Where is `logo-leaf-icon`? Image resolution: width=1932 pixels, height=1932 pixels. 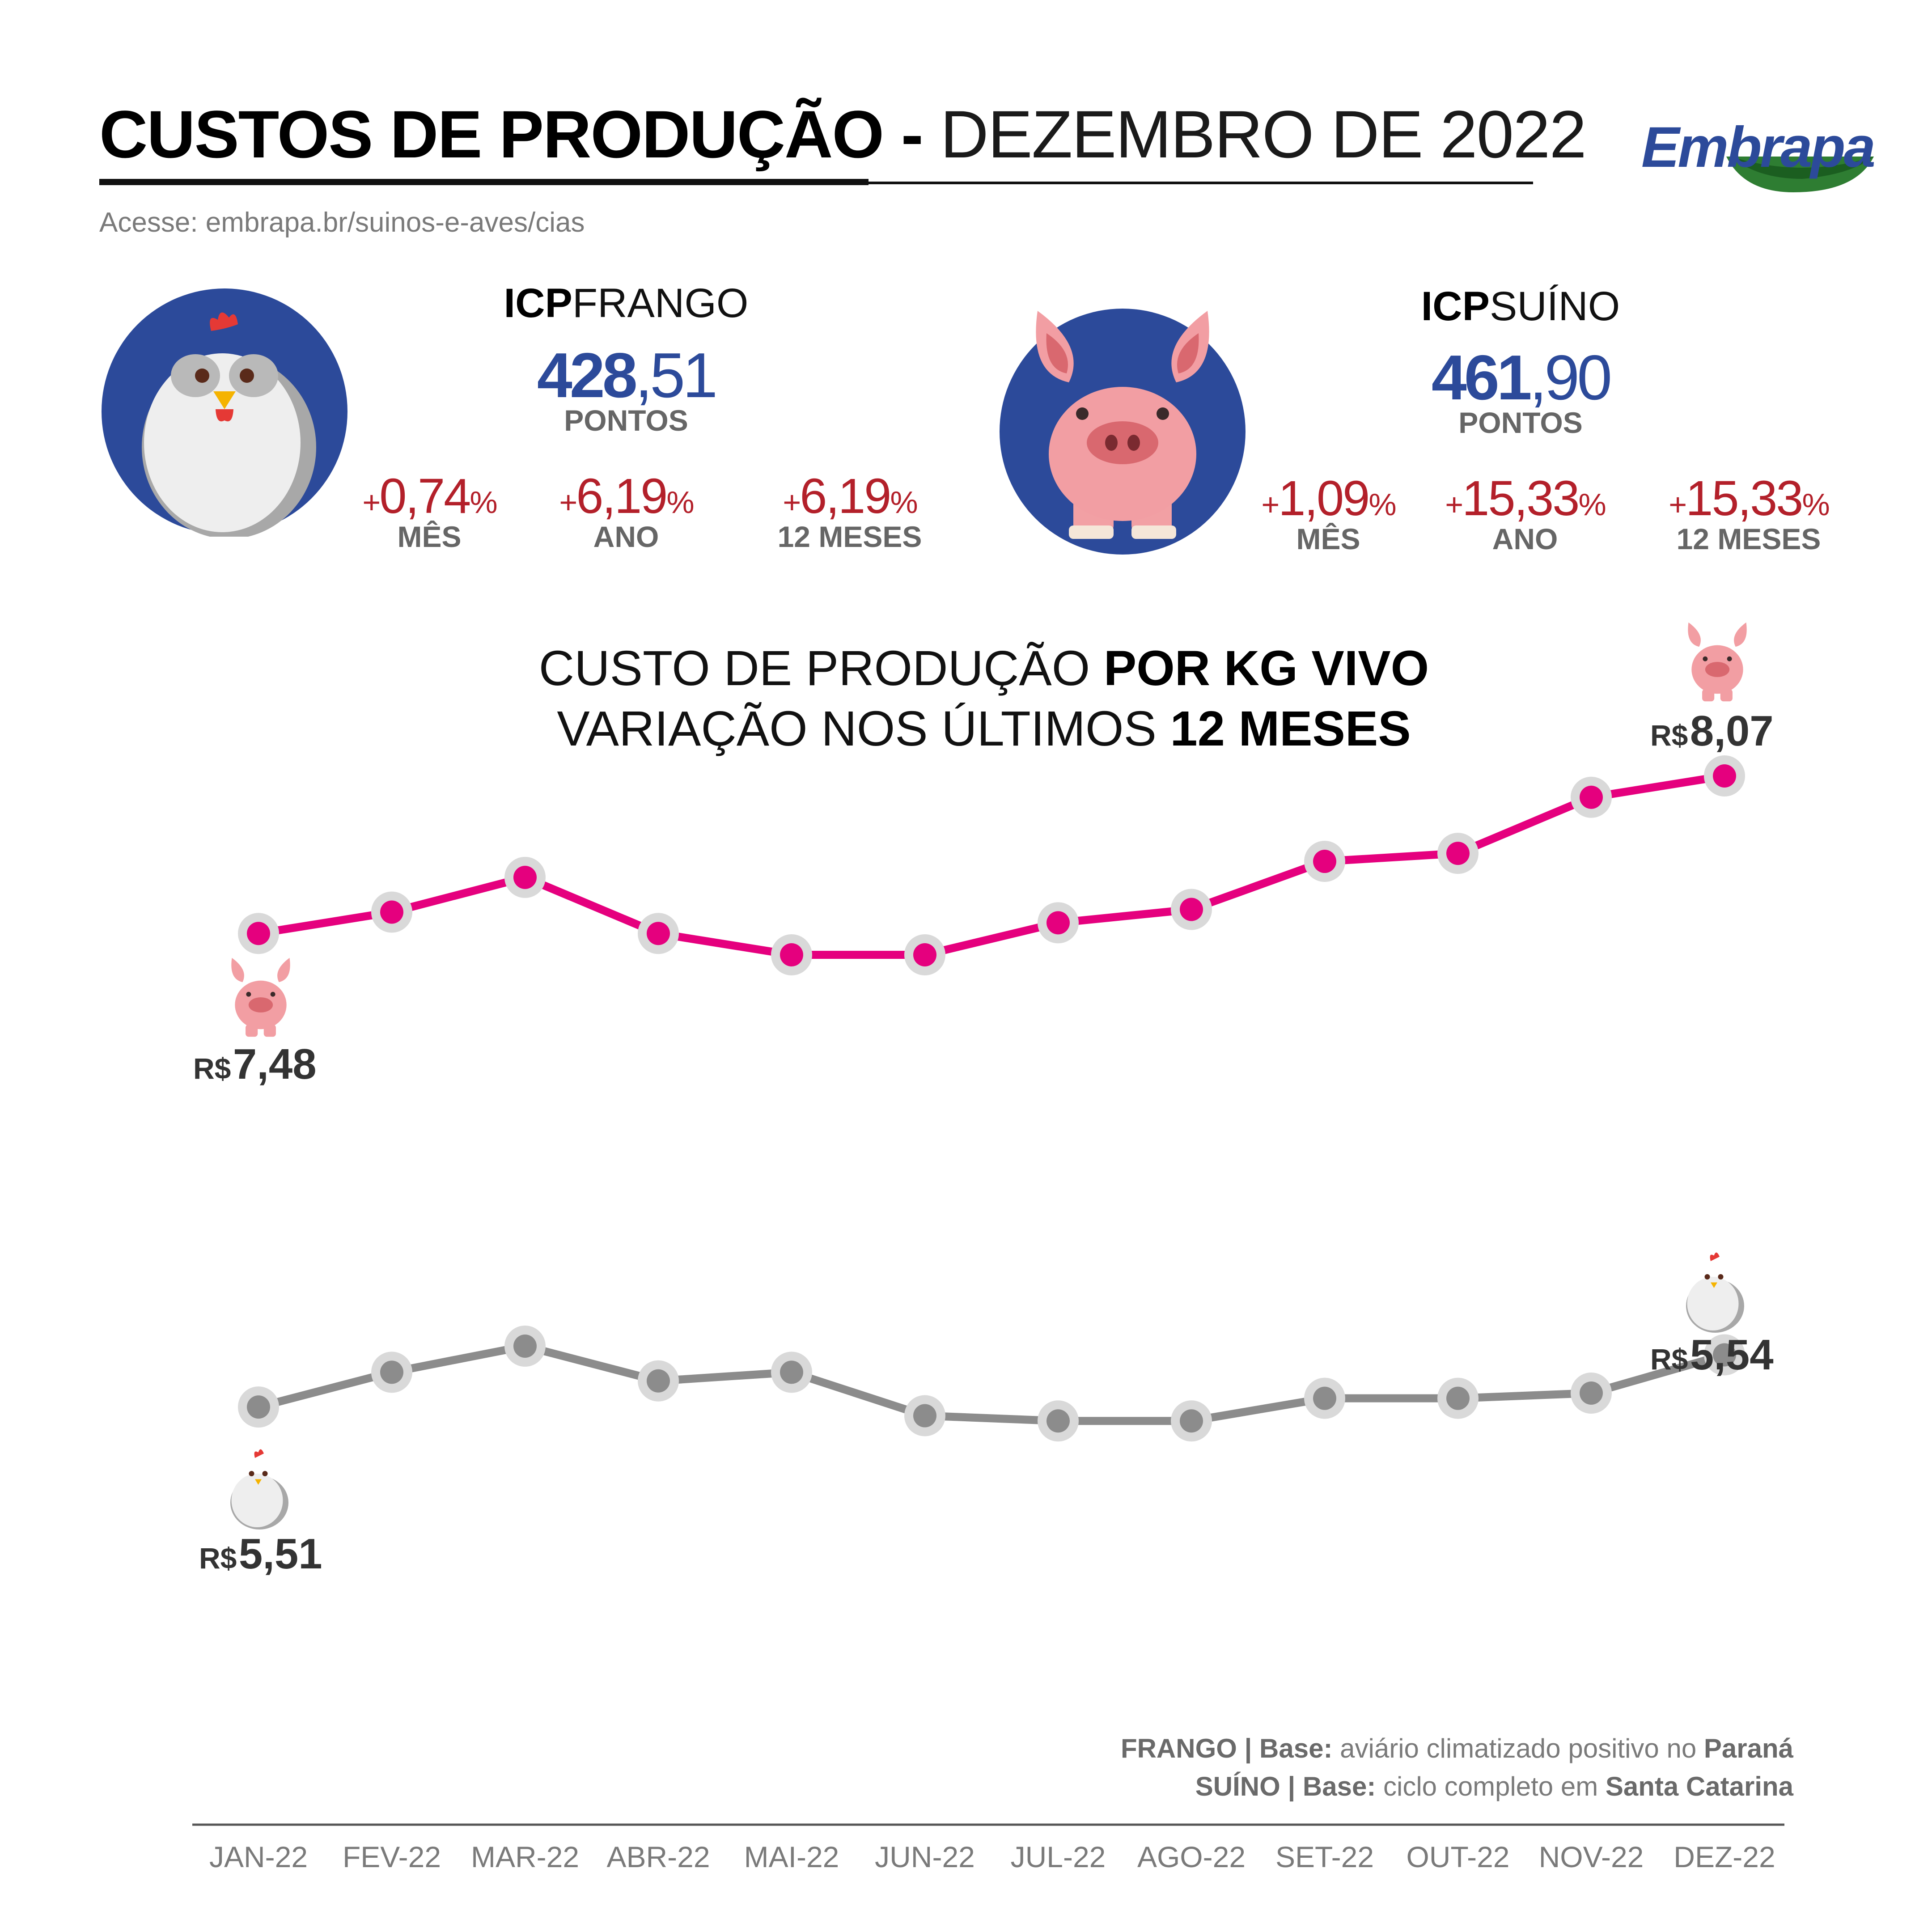 logo-leaf-icon is located at coordinates (1800, 174).